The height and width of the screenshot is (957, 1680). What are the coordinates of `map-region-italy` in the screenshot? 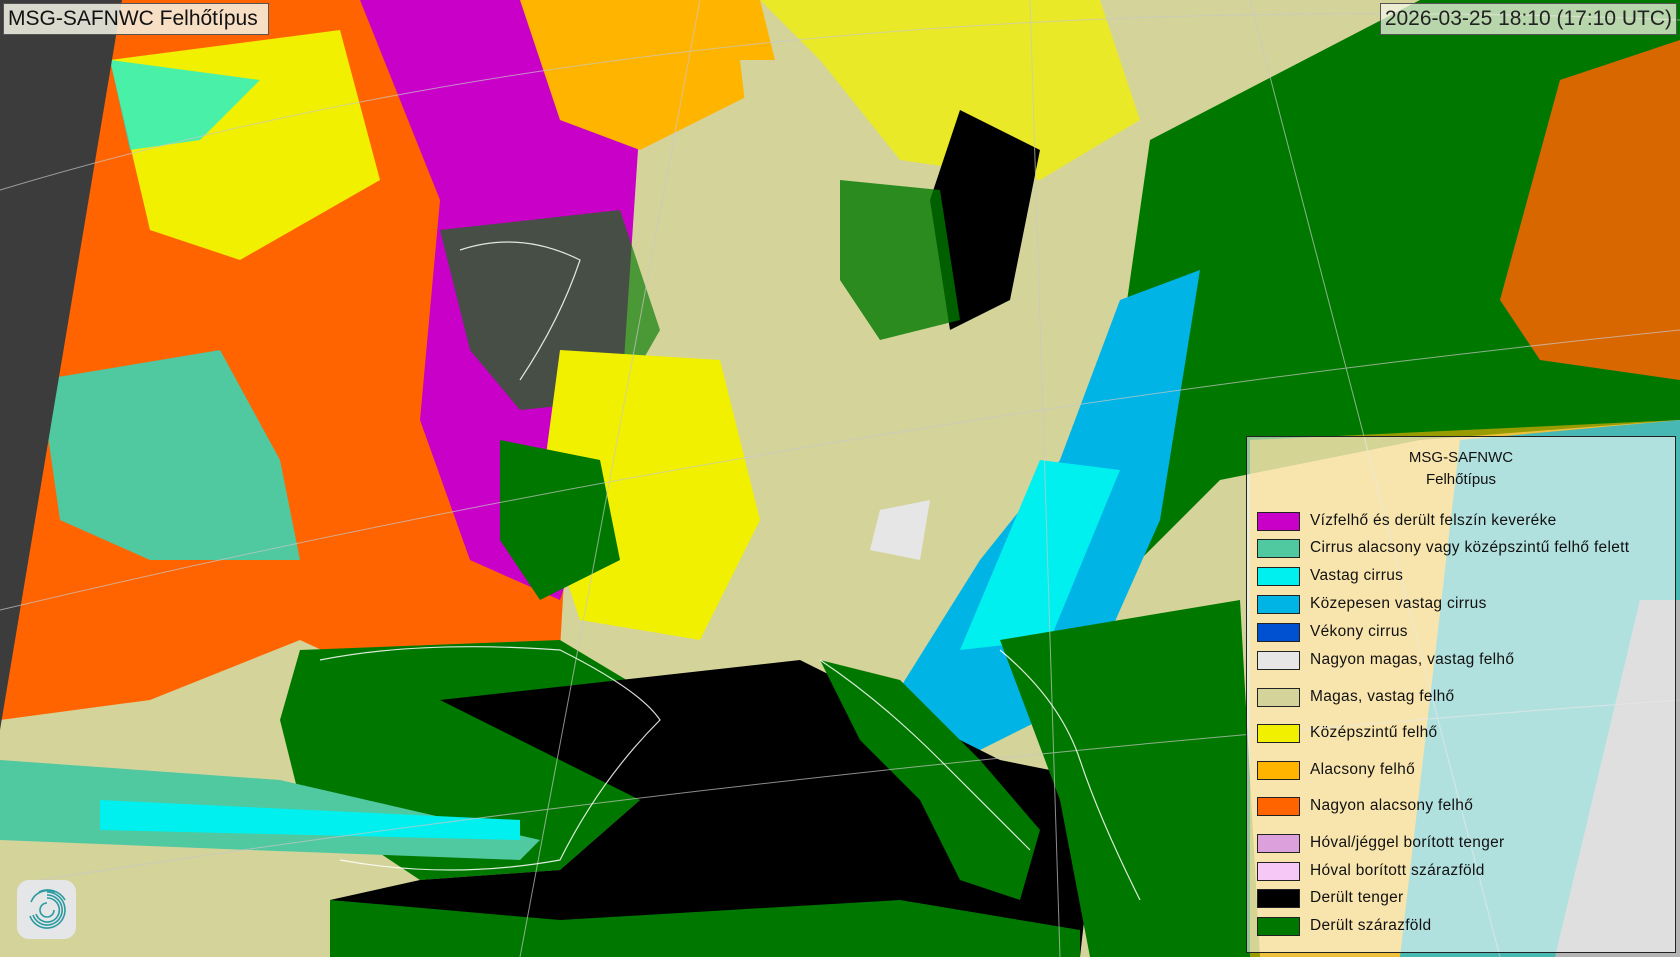 It's located at (930, 780).